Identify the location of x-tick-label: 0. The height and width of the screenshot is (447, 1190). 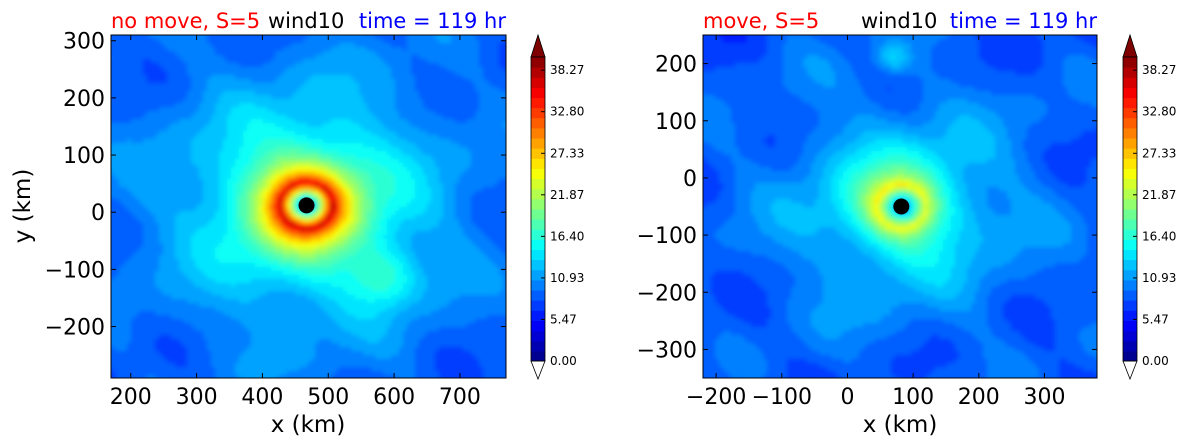
(847, 397).